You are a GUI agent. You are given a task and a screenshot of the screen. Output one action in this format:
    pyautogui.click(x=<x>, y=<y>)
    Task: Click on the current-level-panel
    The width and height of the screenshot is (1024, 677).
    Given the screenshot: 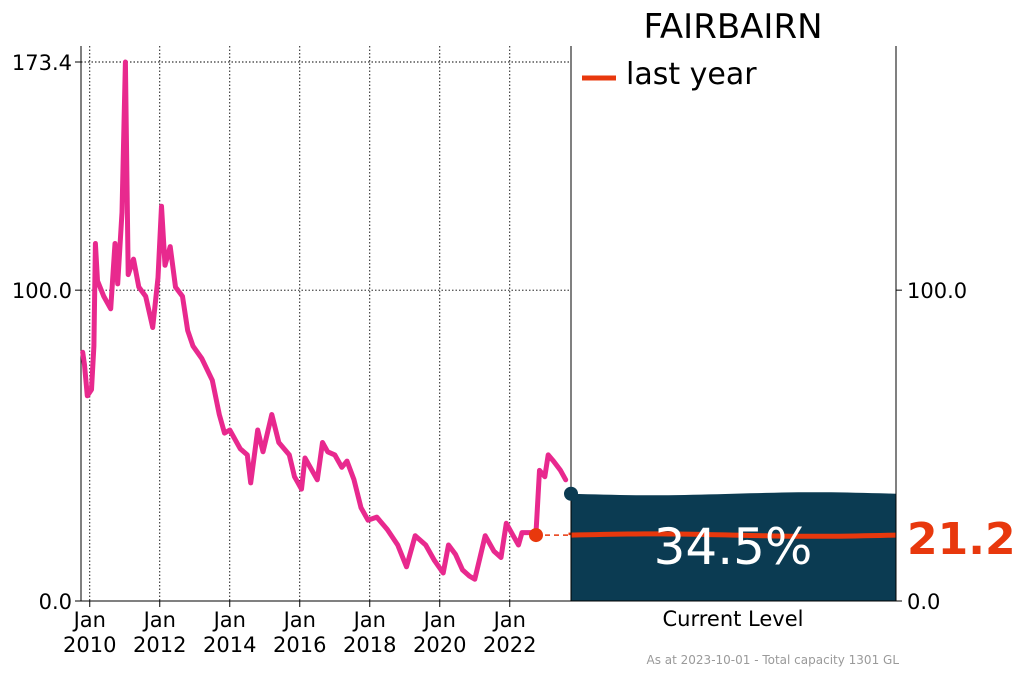 What is the action you would take?
    pyautogui.click(x=732, y=546)
    